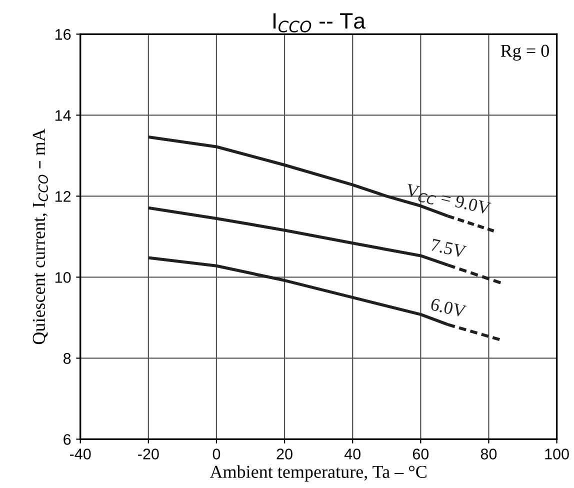 This screenshot has width=574, height=488. What do you see at coordinates (63, 196) in the screenshot?
I see `y-tick-label: 12` at bounding box center [63, 196].